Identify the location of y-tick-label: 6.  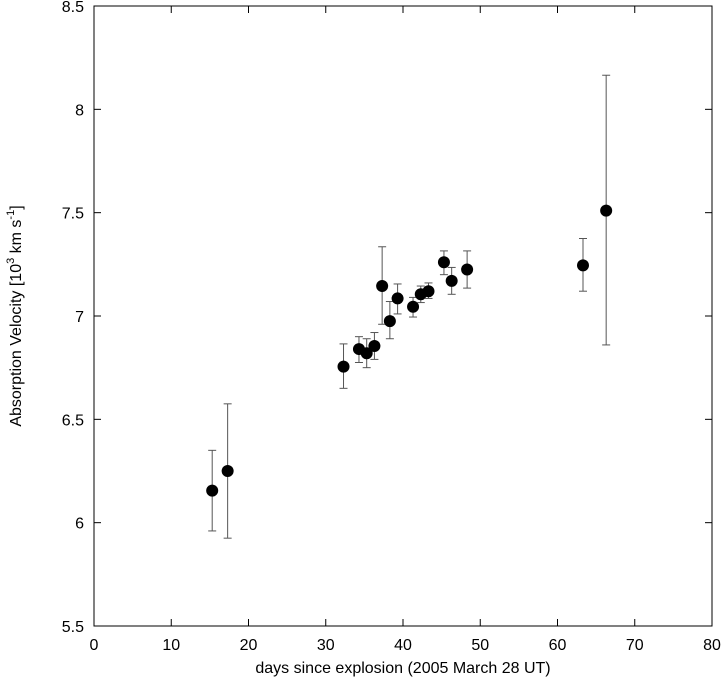
(79, 524).